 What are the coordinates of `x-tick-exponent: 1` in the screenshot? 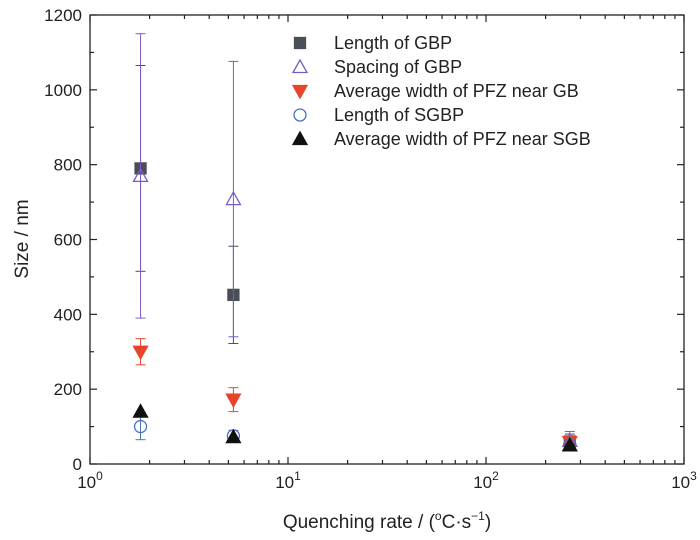 It's located at (297, 476).